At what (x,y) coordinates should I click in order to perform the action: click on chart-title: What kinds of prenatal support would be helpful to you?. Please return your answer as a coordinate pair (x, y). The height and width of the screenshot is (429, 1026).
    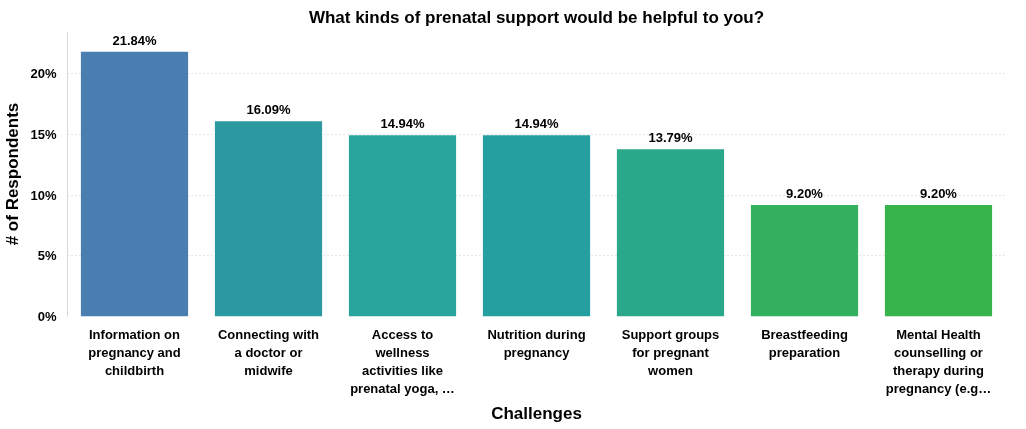
    Looking at the image, I should click on (536, 17).